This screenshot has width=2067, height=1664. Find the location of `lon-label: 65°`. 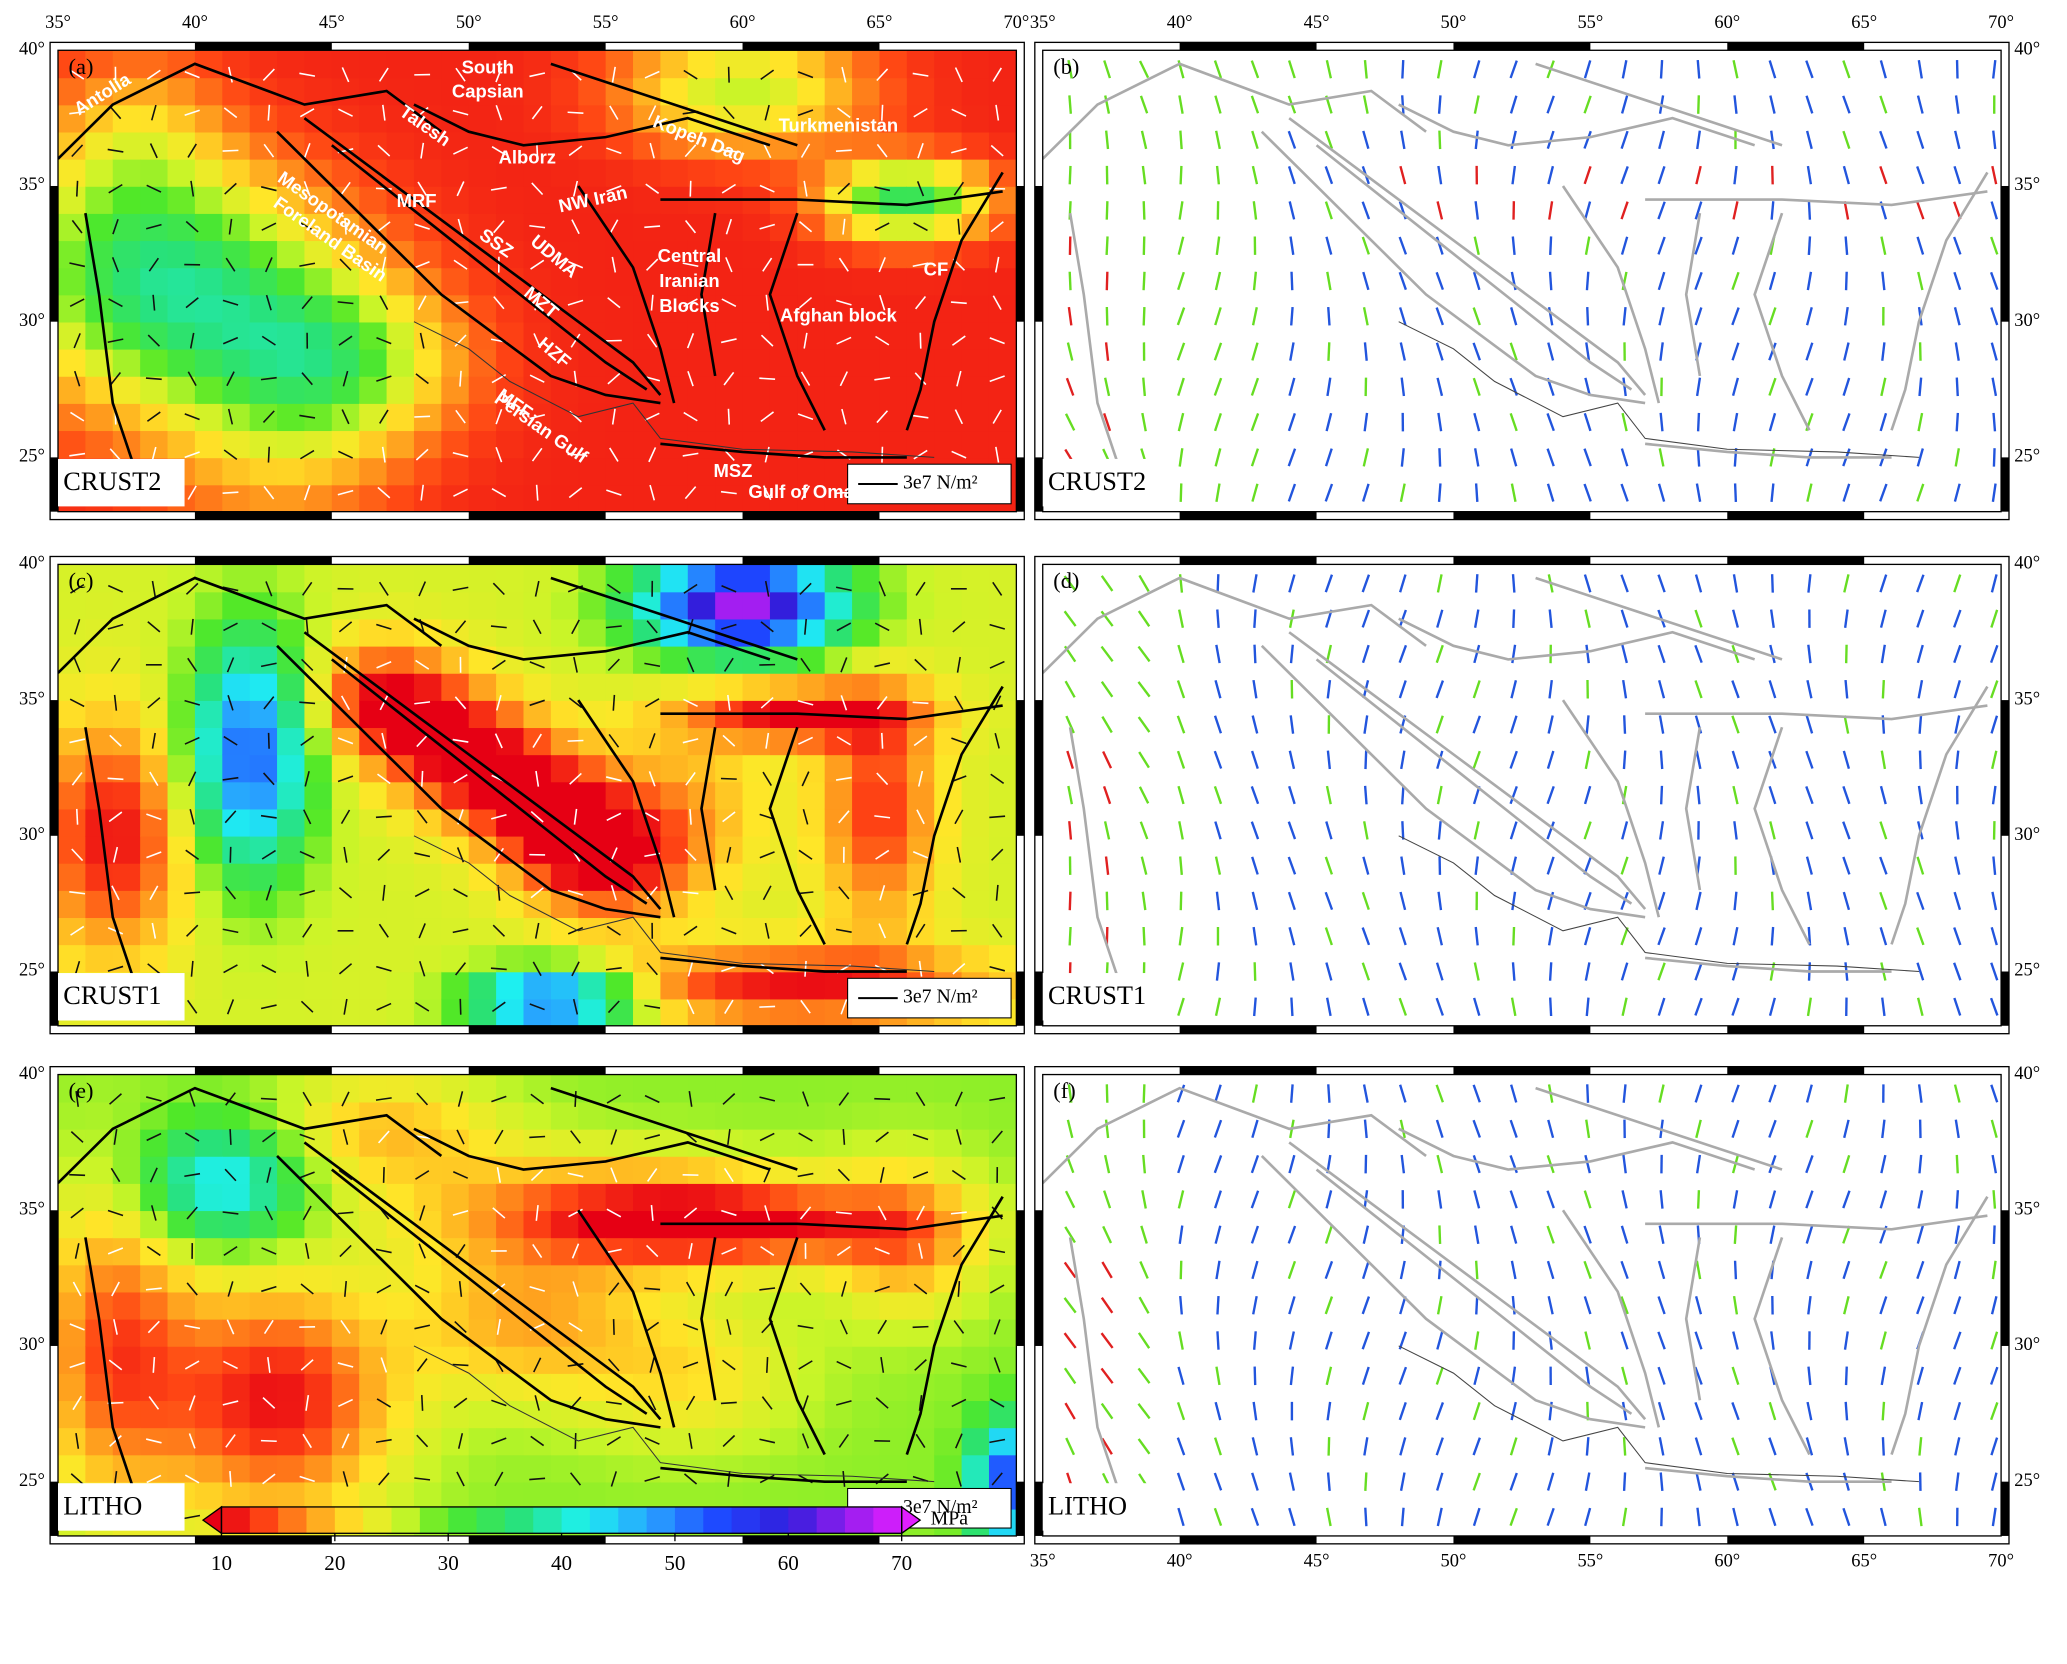

lon-label: 65° is located at coordinates (880, 22).